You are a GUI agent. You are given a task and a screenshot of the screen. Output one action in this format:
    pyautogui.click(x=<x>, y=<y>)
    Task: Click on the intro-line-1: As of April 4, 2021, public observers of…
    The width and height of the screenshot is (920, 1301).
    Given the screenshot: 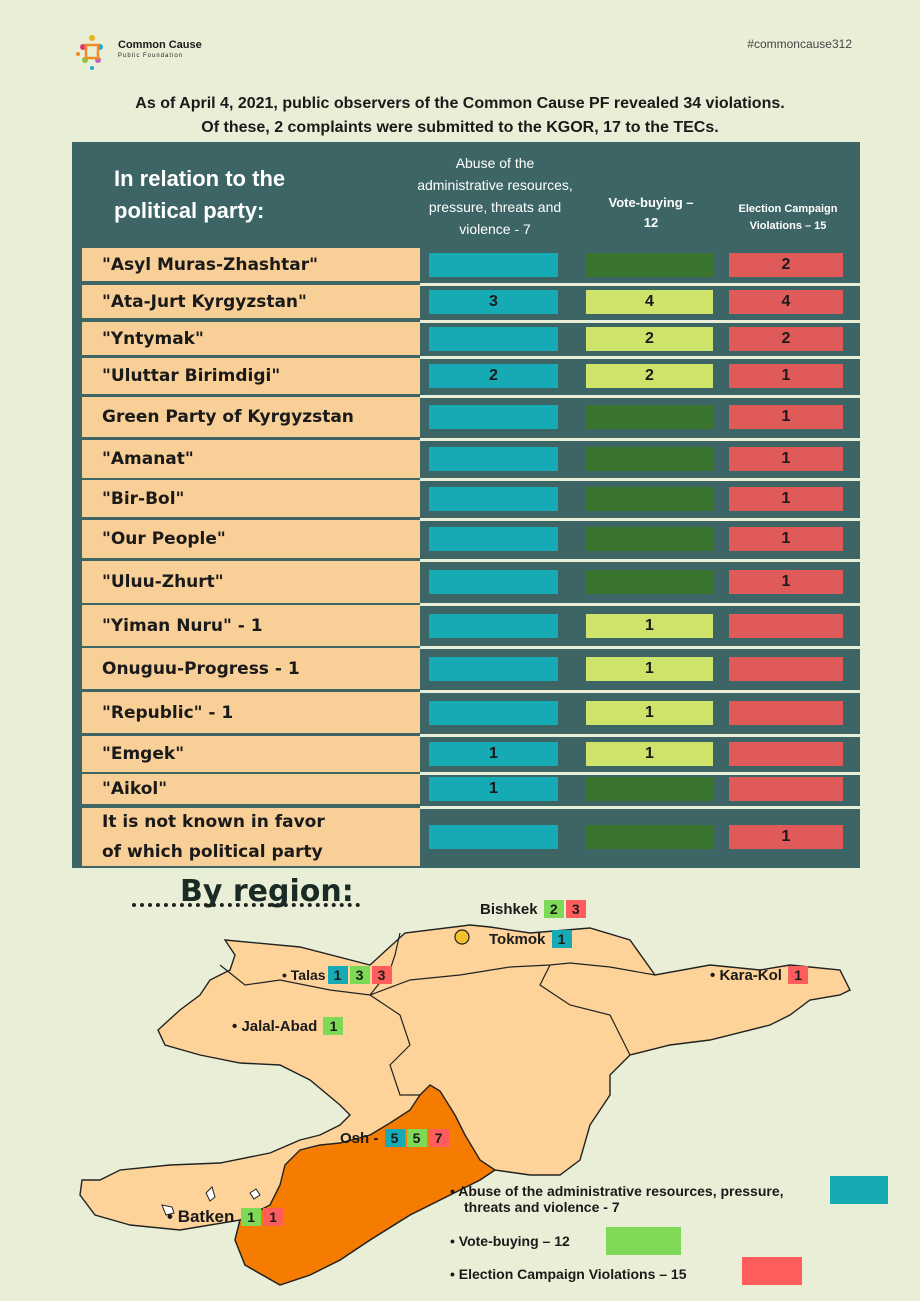 What is the action you would take?
    pyautogui.click(x=460, y=103)
    